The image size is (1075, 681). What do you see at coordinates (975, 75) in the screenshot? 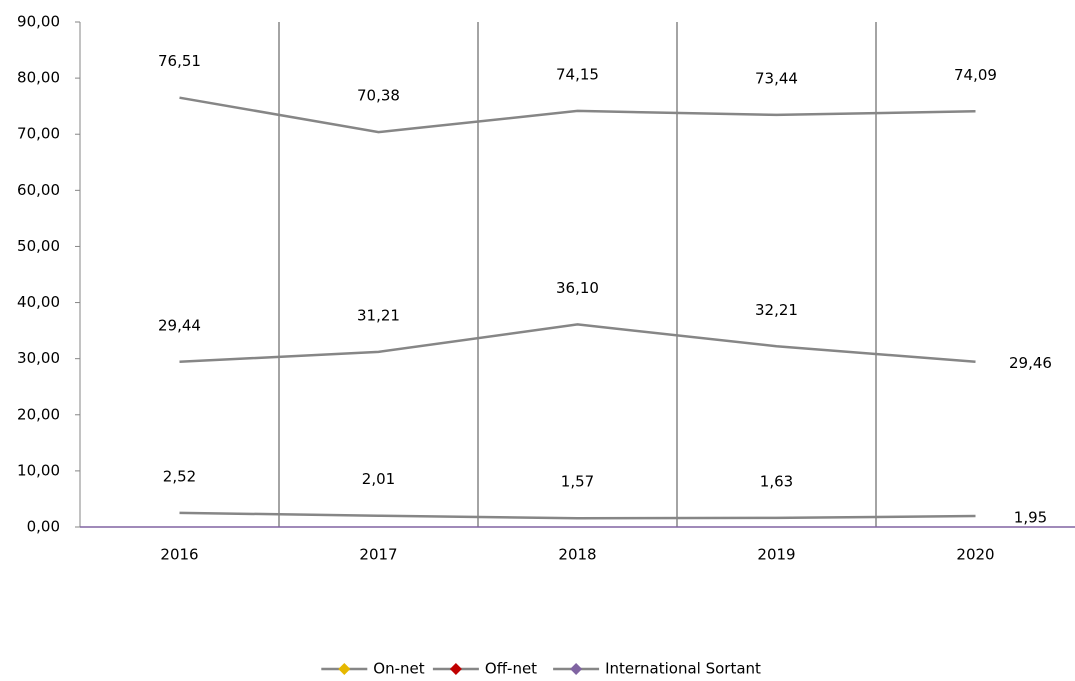
I see `data-label: 74,09` at bounding box center [975, 75].